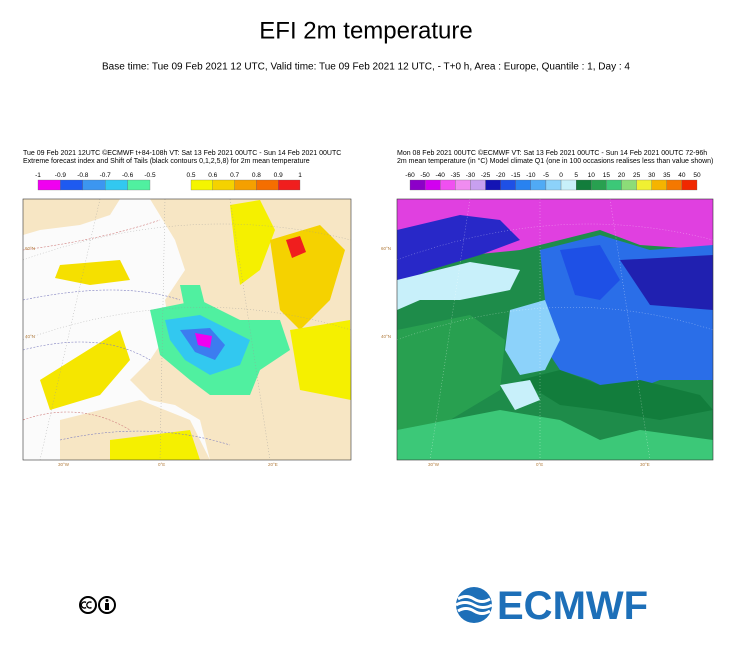 This screenshot has width=732, height=658. What do you see at coordinates (61, 175) in the screenshot?
I see `legend-label: -0.9` at bounding box center [61, 175].